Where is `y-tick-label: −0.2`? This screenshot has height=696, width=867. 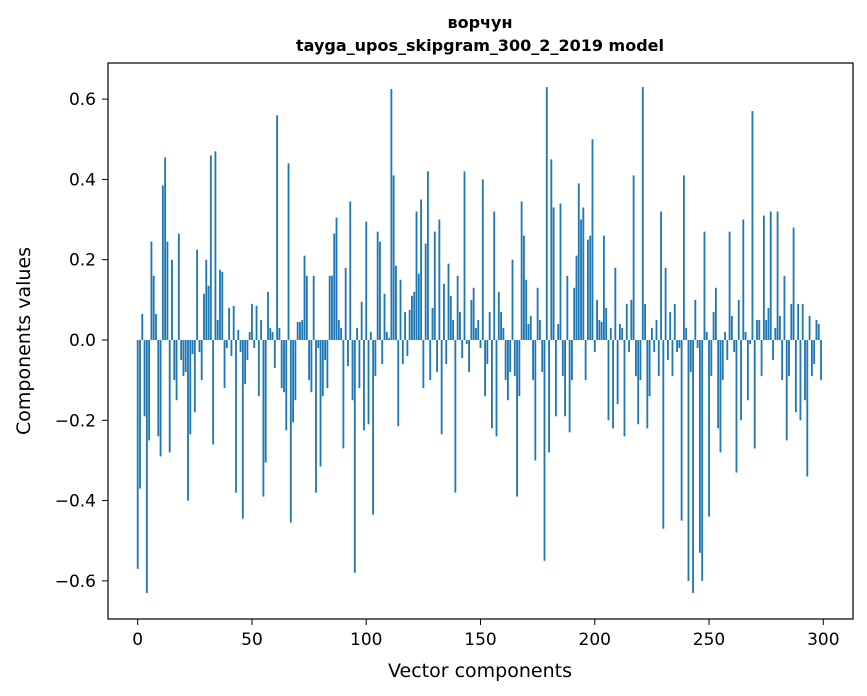 y-tick-label: −0.2 is located at coordinates (75, 421).